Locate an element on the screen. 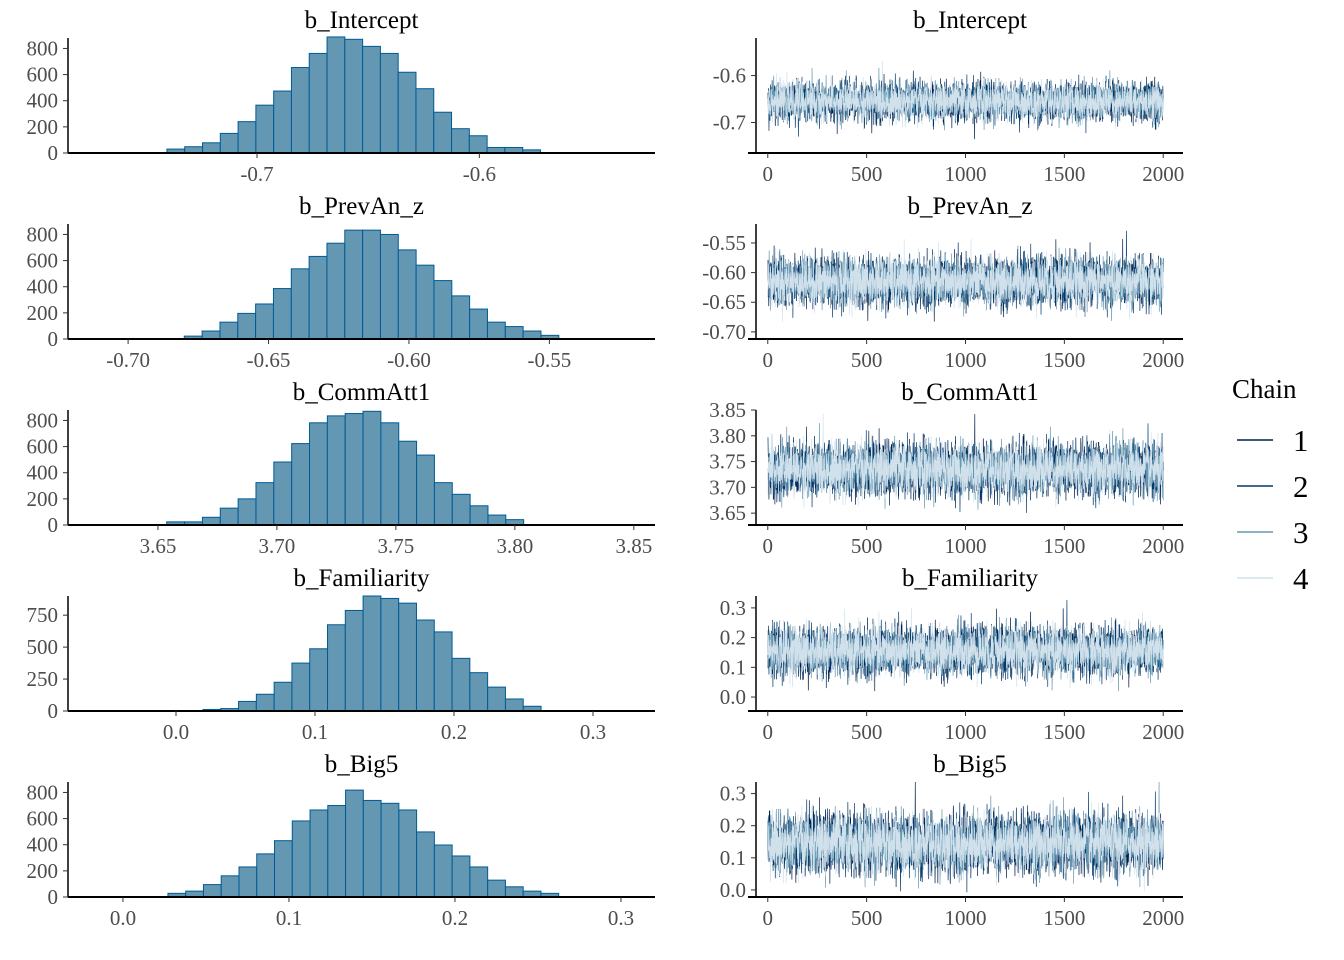 Image resolution: width=1344 pixels, height=960 pixels. x-tick-label: -0.70 is located at coordinates (128, 360).